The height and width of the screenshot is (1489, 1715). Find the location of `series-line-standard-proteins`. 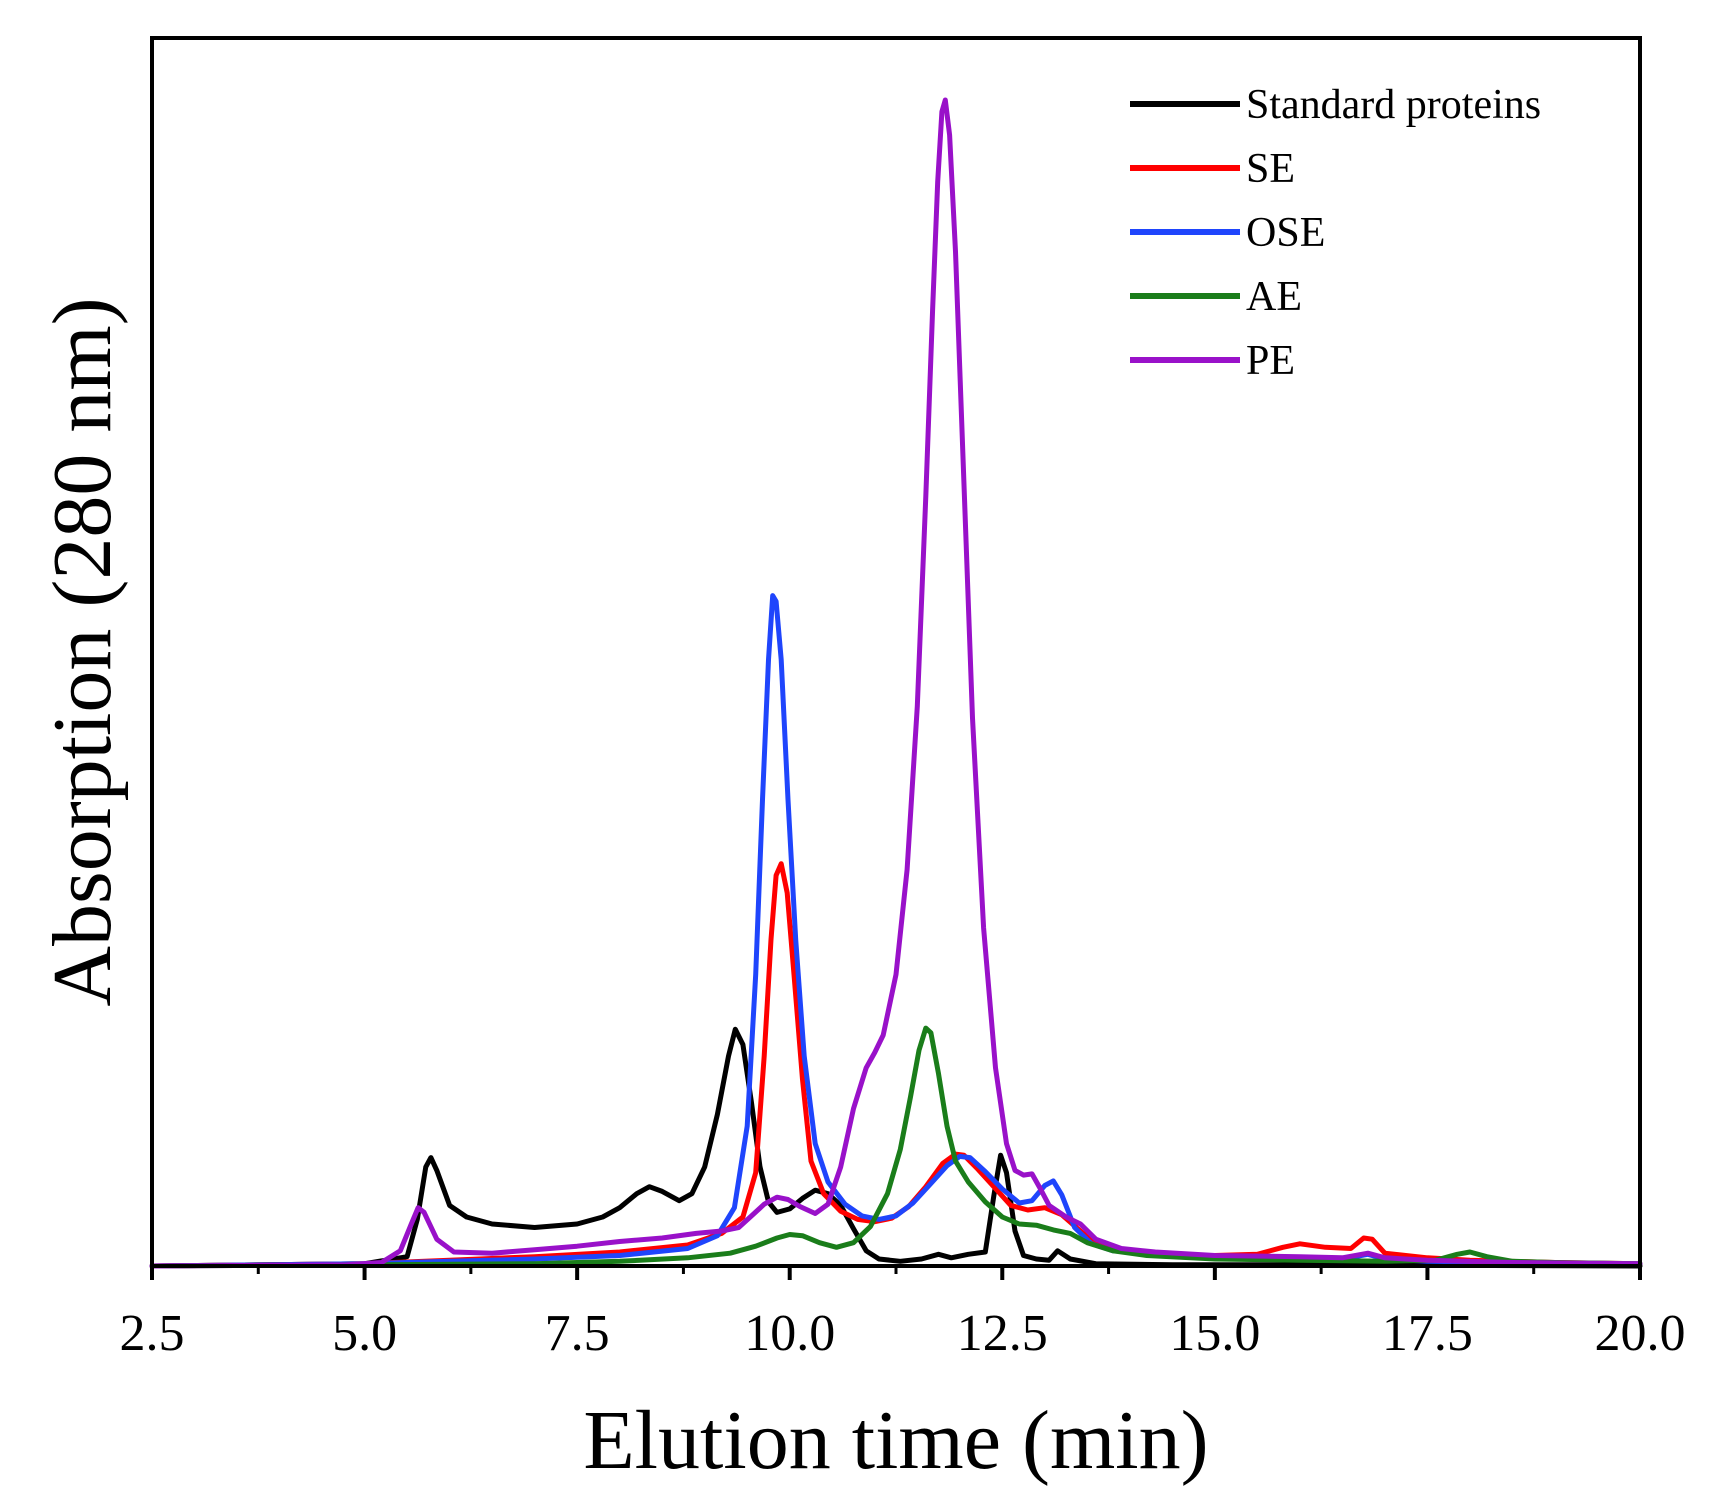

series-line-standard-proteins is located at coordinates (896, 1147).